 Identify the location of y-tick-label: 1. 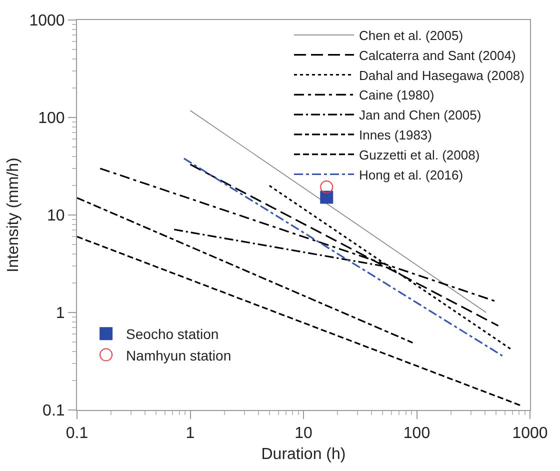
(60, 313).